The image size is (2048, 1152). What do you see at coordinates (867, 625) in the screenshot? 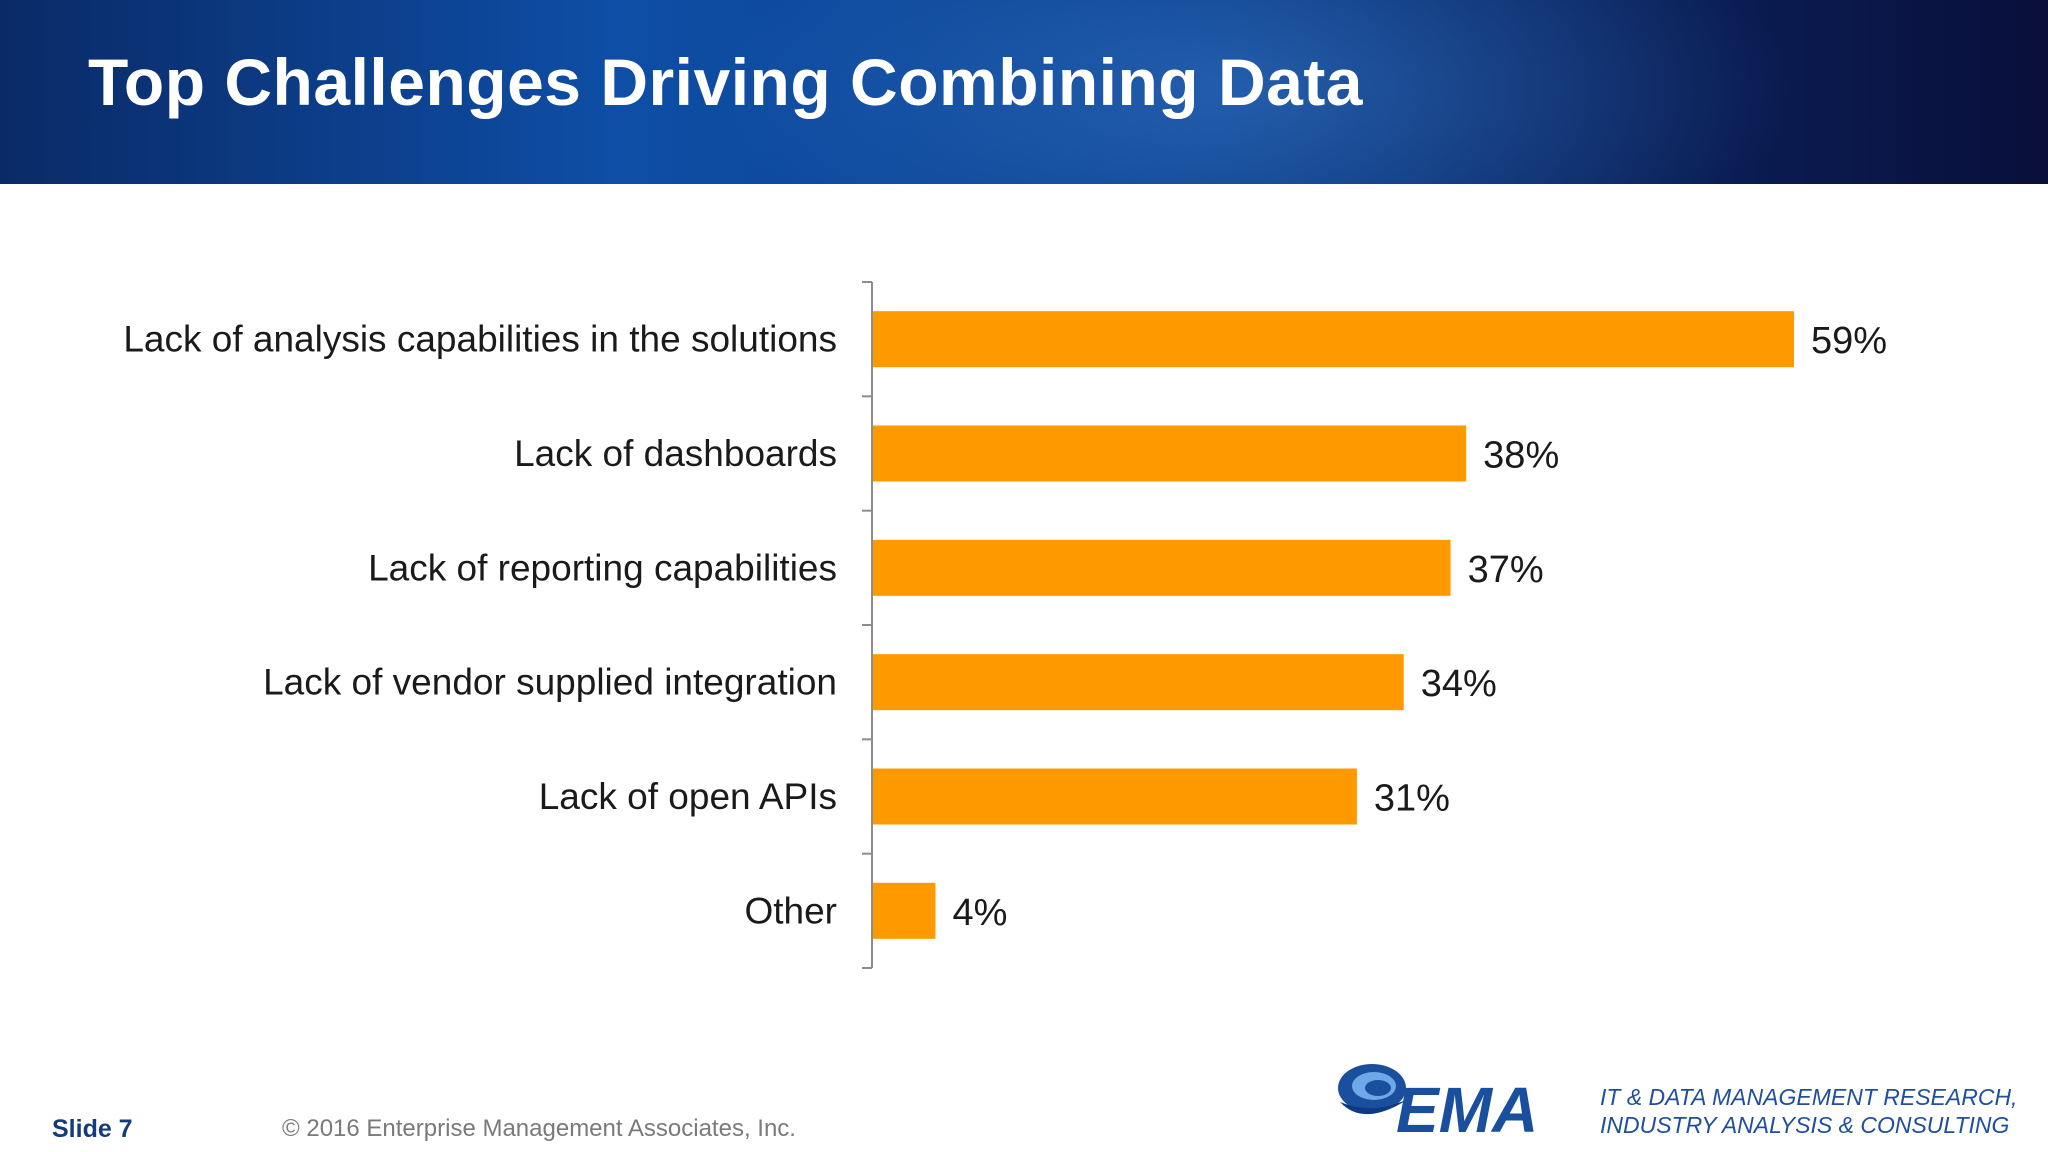
I see `chart-axis` at bounding box center [867, 625].